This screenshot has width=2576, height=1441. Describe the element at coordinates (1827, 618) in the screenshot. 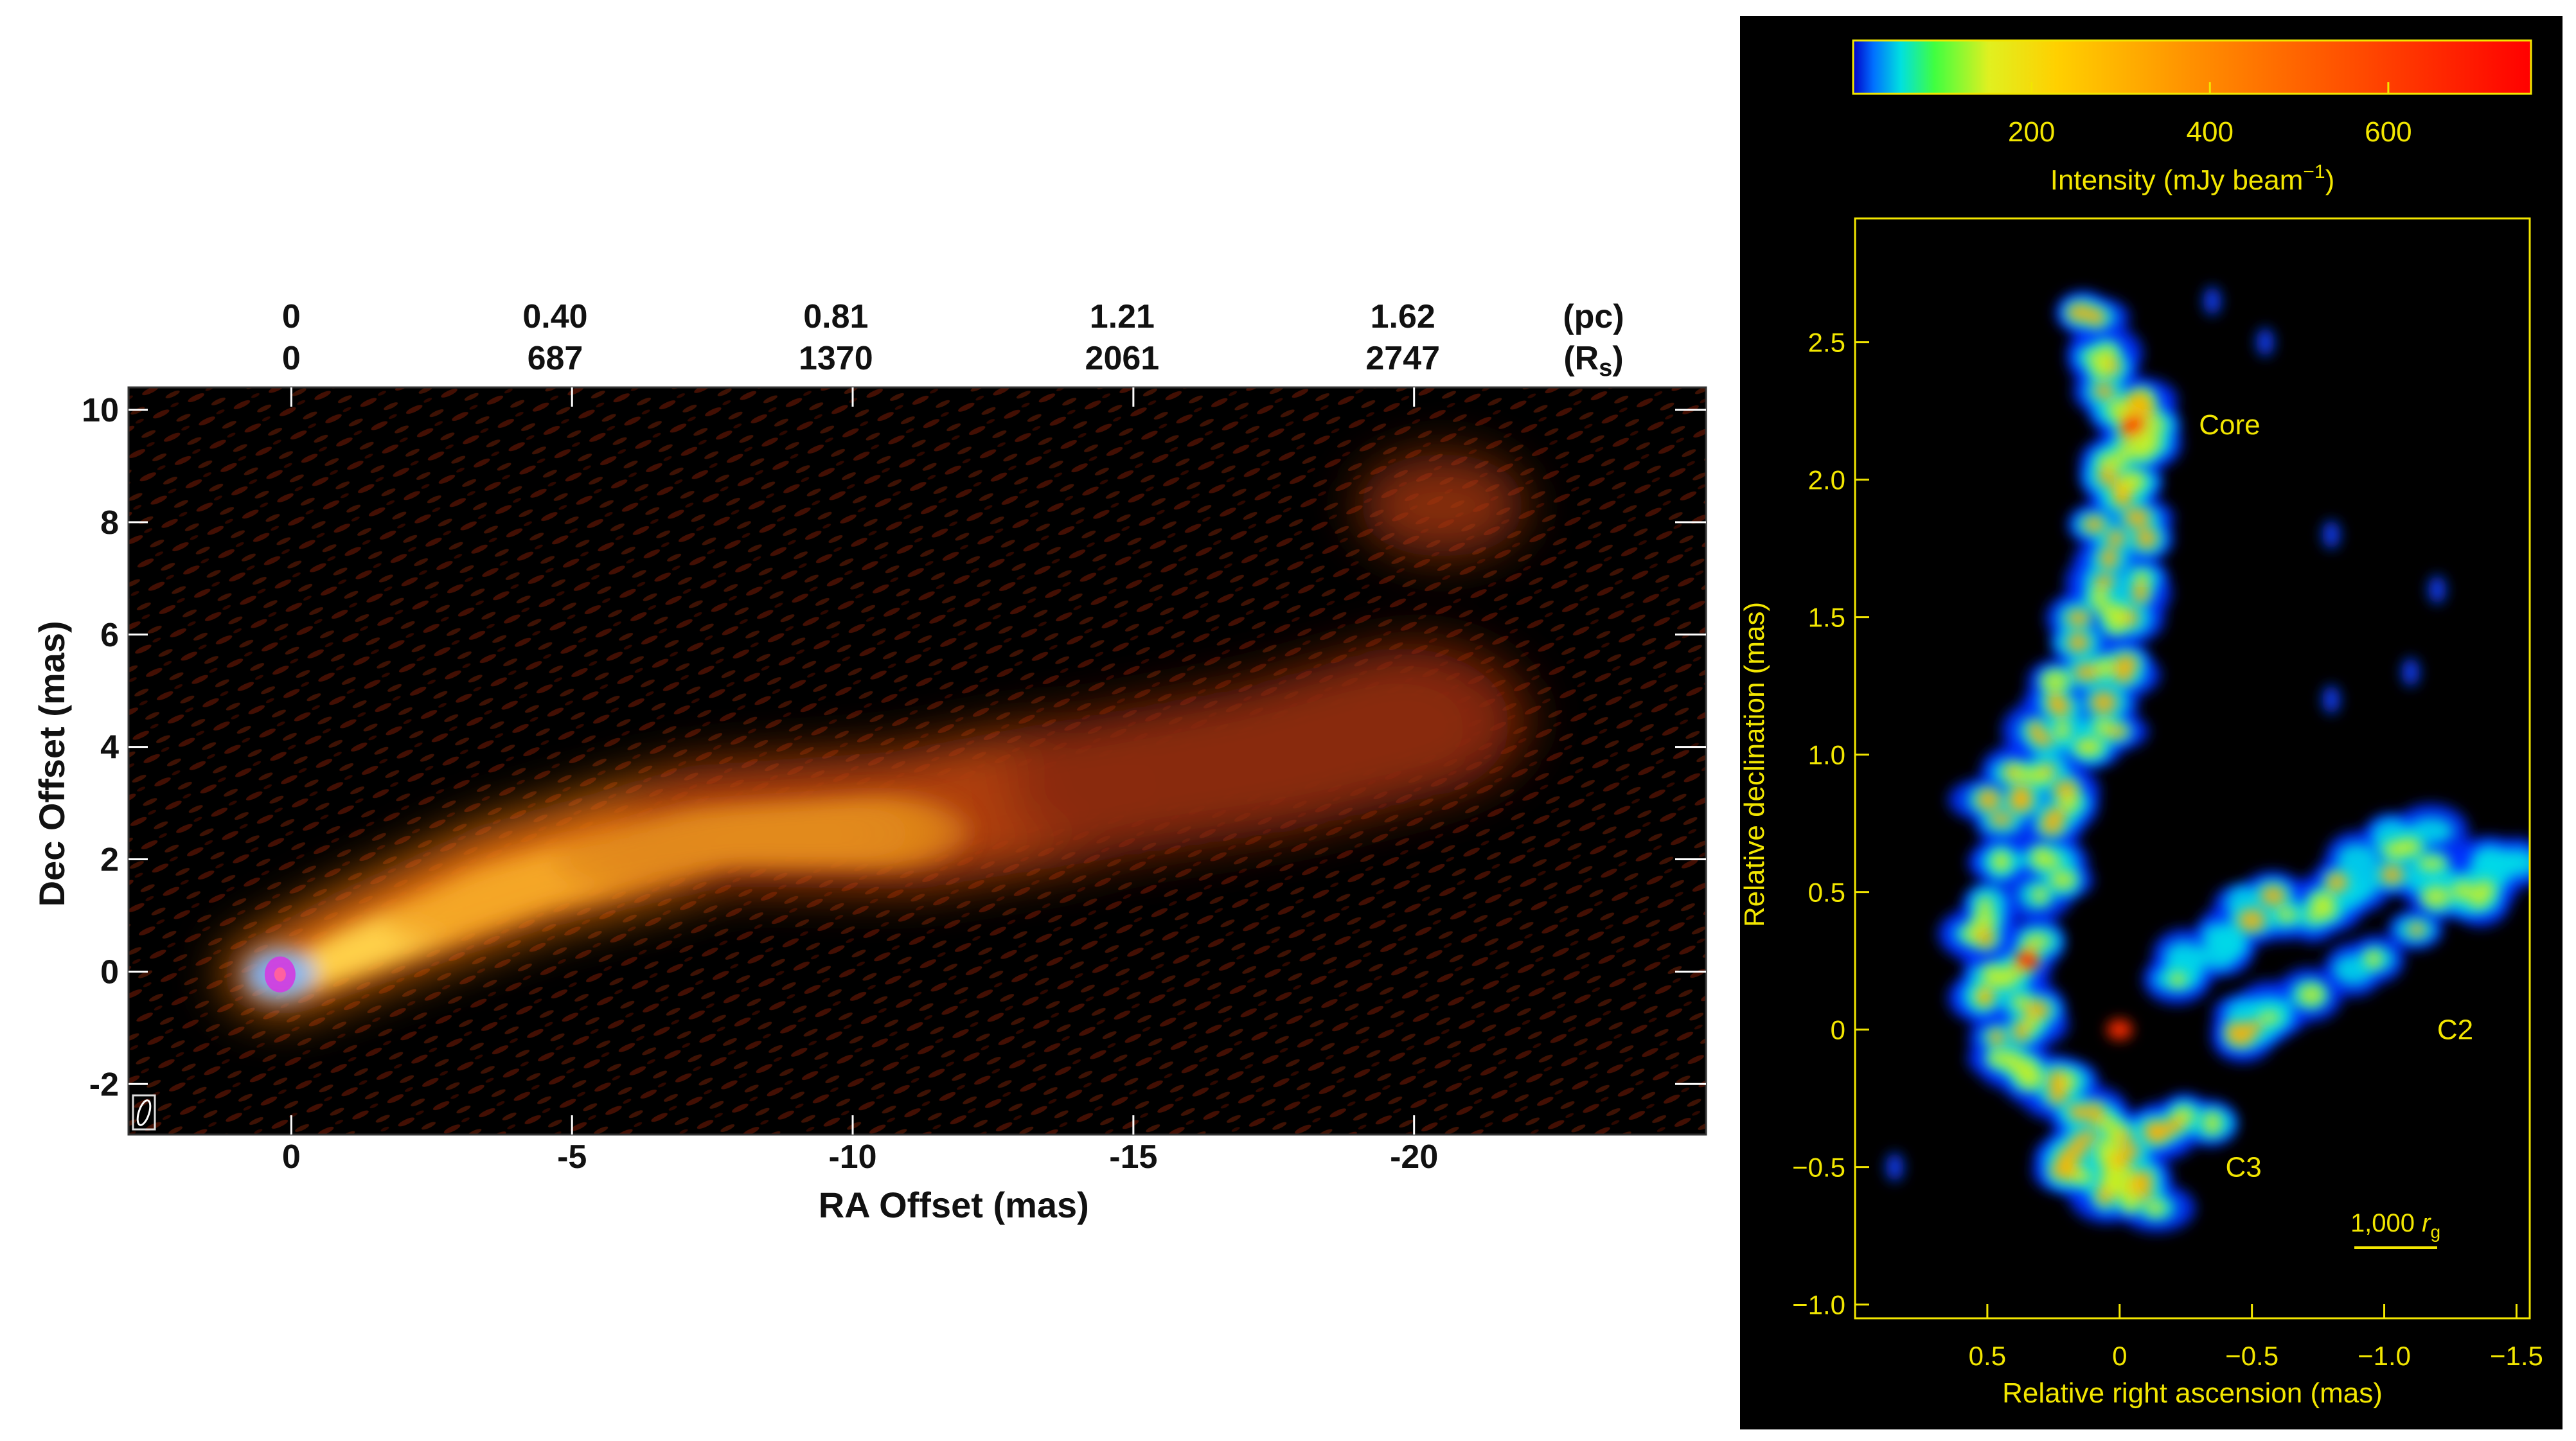

I see `y-tick-label: 1.5` at that location.